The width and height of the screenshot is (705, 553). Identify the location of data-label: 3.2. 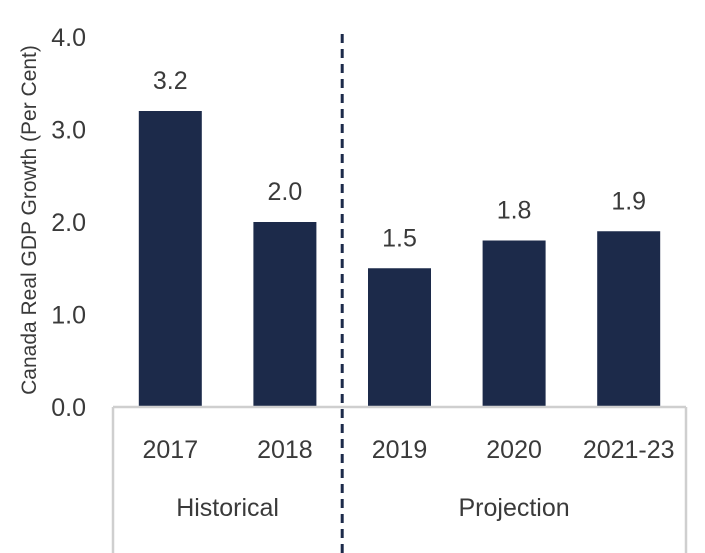
(170, 81).